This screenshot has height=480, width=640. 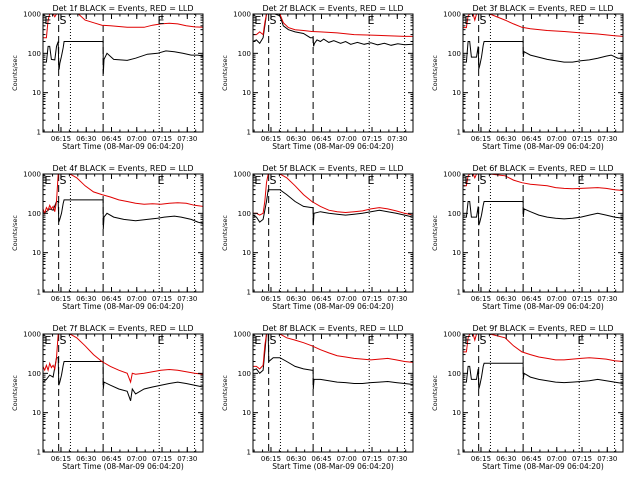 I want to click on panel-title: Det 3f BLACK = Events, RED = LLD, so click(x=542, y=8).